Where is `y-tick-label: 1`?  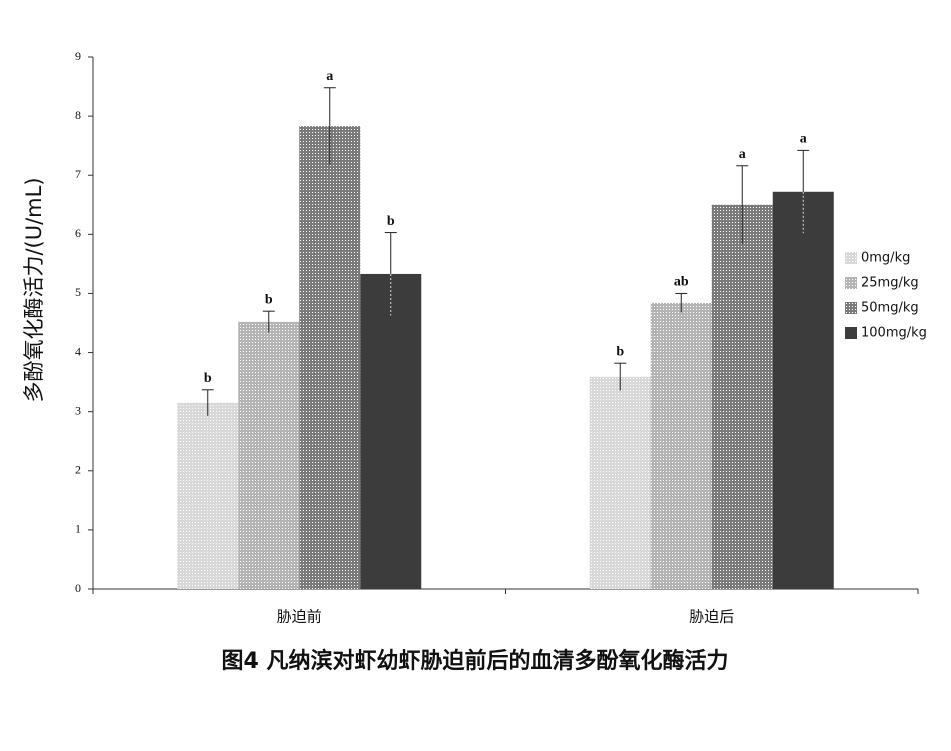 y-tick-label: 1 is located at coordinates (78, 529).